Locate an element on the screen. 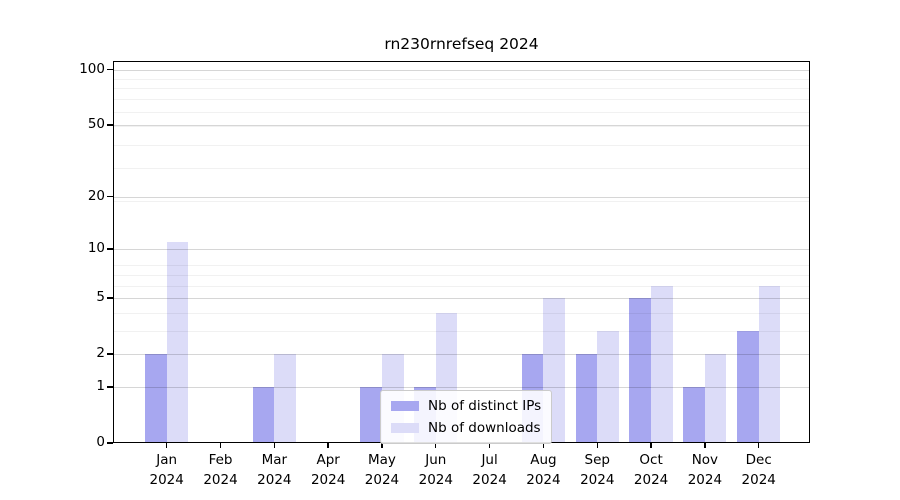 This screenshot has width=900, height=500. bar-may-distinct-ips is located at coordinates (371, 414).